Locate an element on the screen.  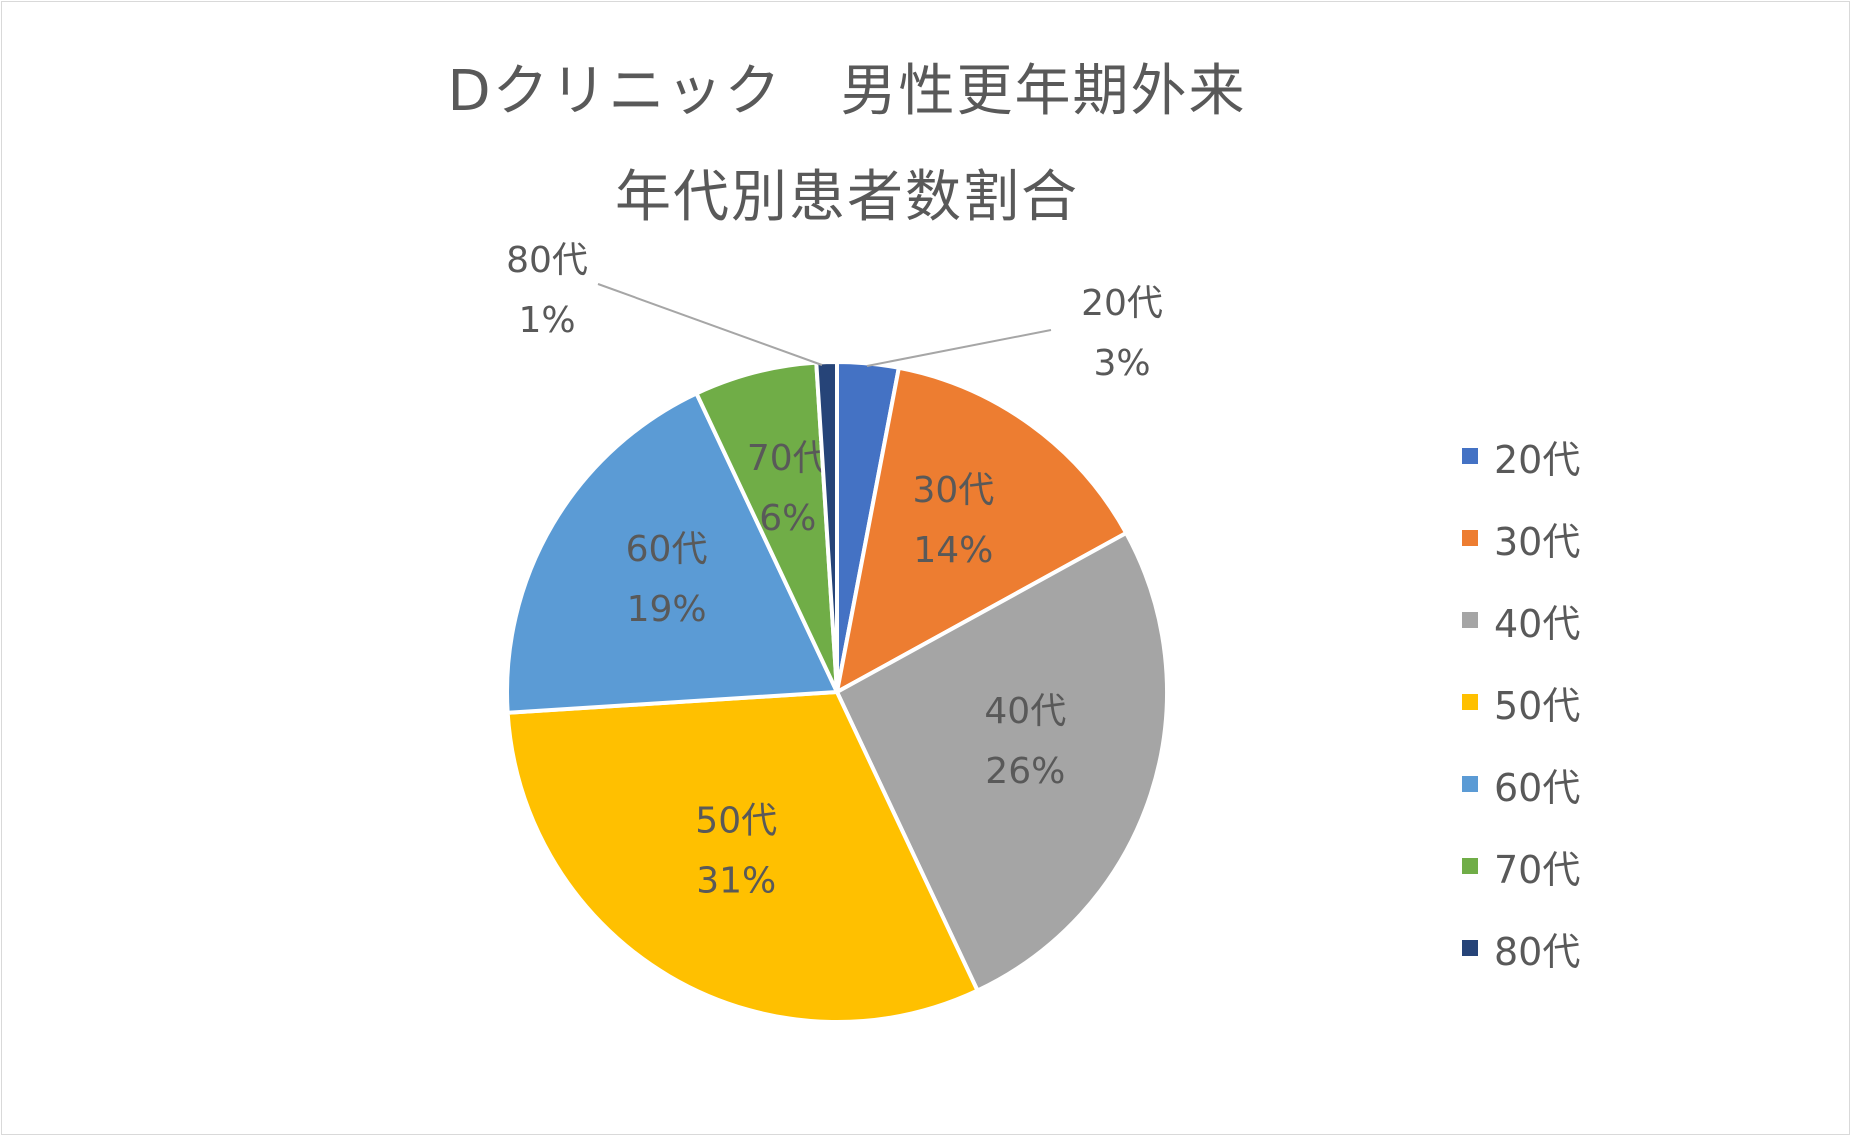
chart-title-line-2: 年代別患者数割合 is located at coordinates (847, 197).